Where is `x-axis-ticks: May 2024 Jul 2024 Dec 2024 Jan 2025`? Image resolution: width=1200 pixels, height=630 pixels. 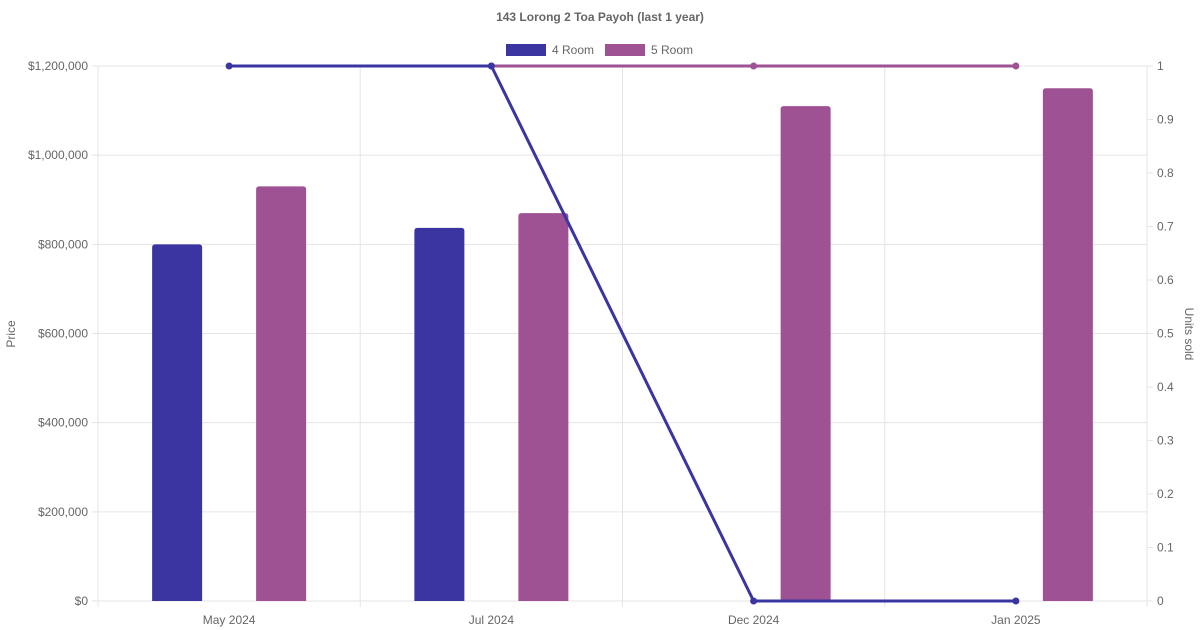 x-axis-ticks: May 2024 Jul 2024 Dec 2024 Jan 2025 is located at coordinates (622, 620).